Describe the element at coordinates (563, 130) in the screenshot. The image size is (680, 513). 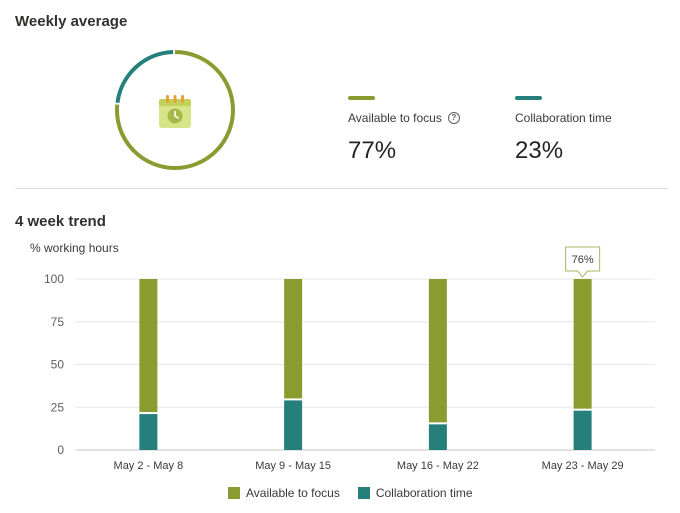
I see `collab-stat: Collaboration time 23%` at that location.